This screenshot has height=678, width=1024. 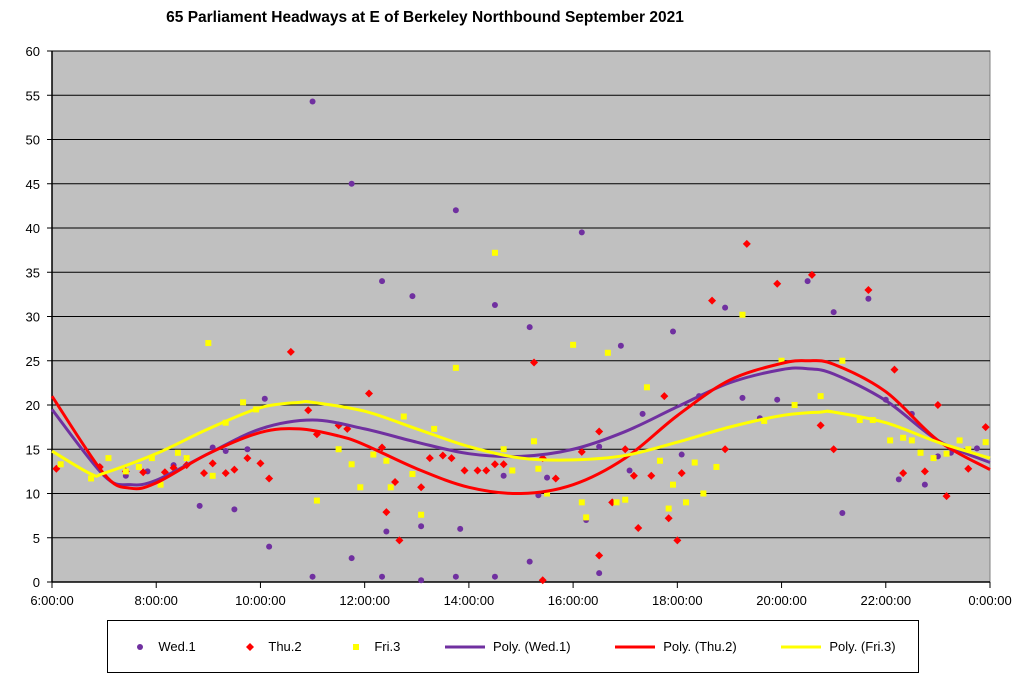 I want to click on y-tick-label: 35, so click(x=33, y=272).